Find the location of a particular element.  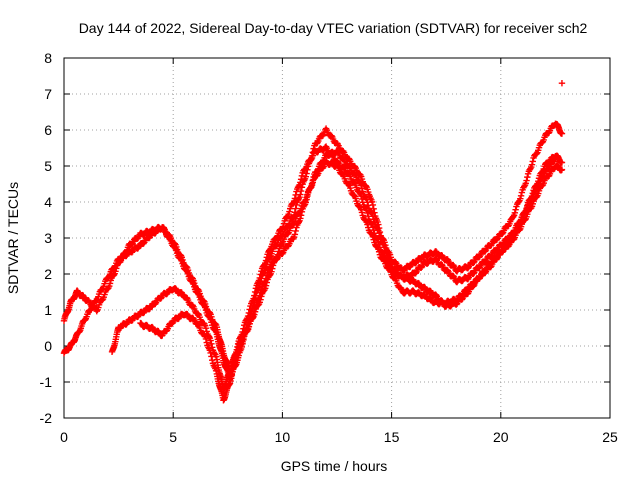

x-tick-label: 10 is located at coordinates (283, 437).